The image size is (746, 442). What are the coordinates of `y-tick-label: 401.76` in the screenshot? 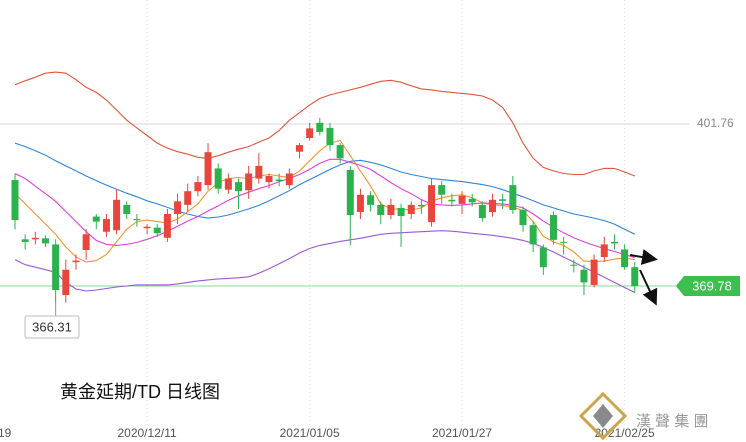 It's located at (715, 123).